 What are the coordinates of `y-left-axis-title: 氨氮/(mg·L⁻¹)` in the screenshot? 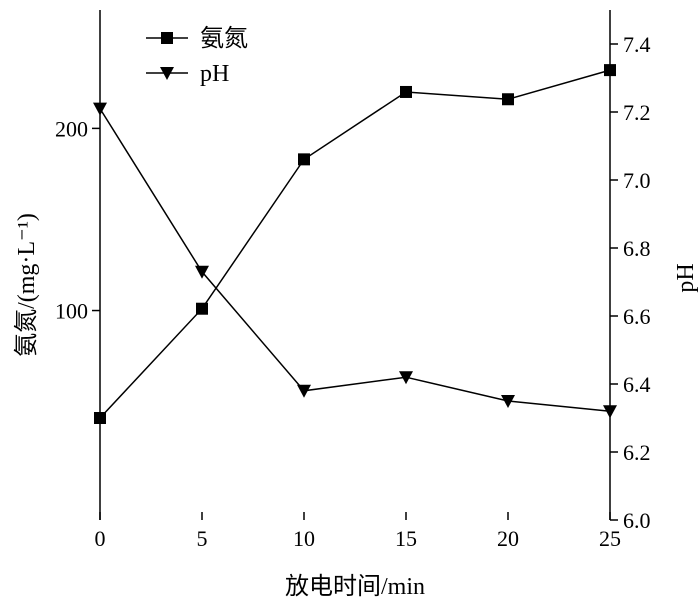 It's located at (26, 285).